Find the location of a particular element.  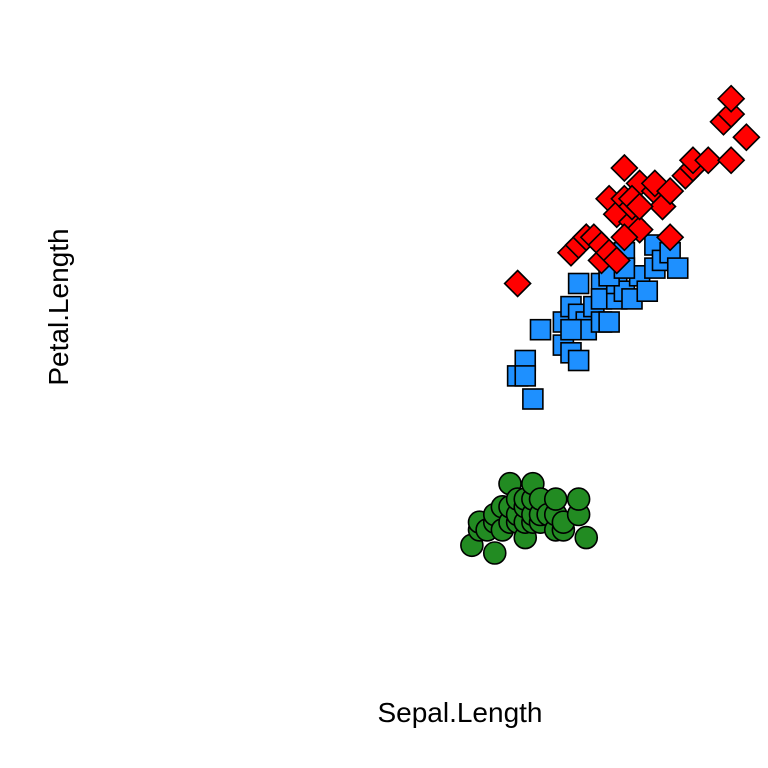

y-axis-label: Petal.Length is located at coordinates (58, 306).